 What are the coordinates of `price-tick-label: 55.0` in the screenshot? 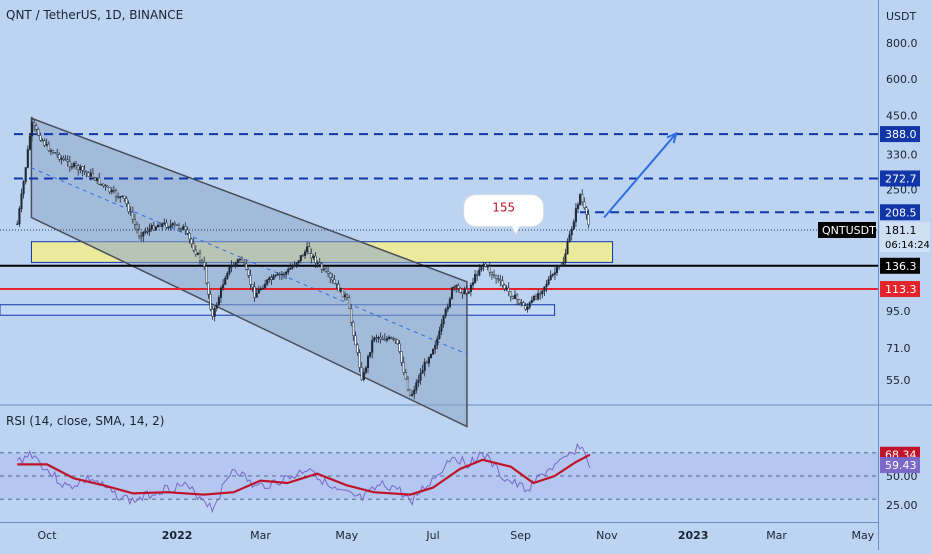 It's located at (898, 380).